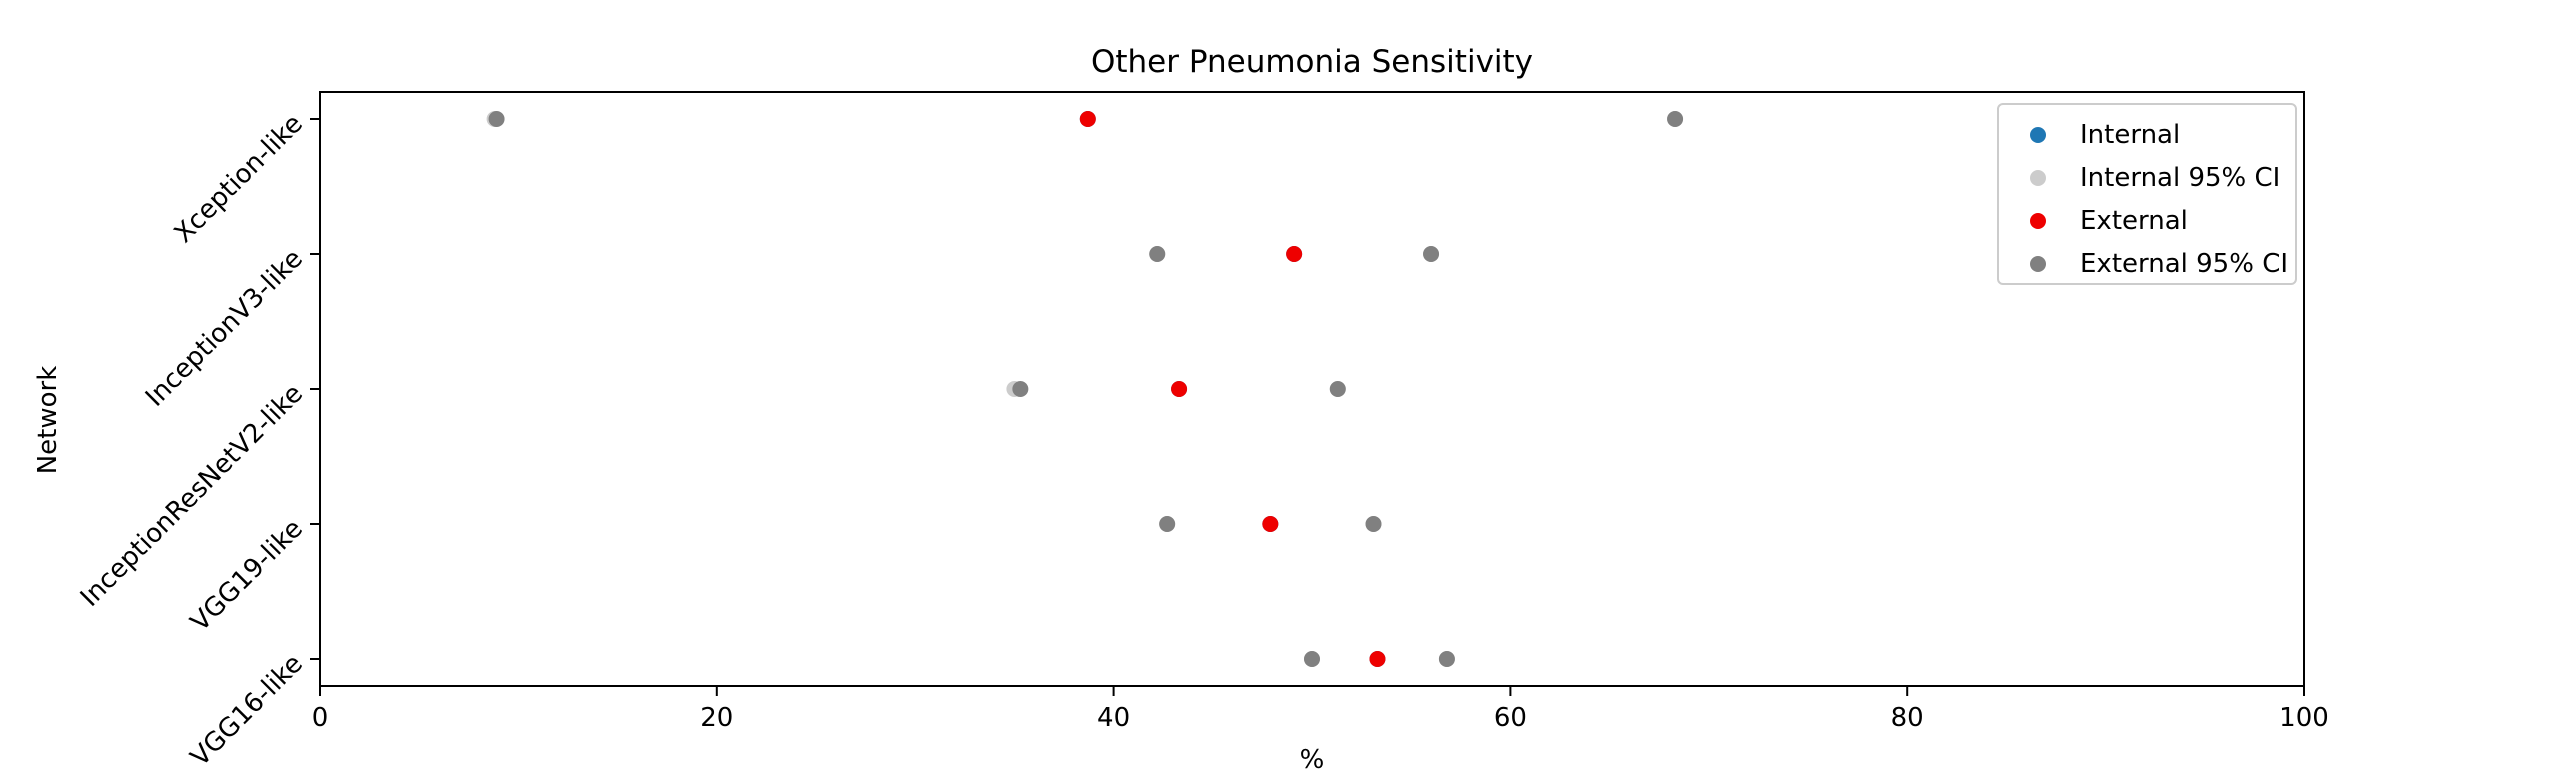 The image size is (2560, 770). What do you see at coordinates (1312, 757) in the screenshot?
I see `x-axis-label: %` at bounding box center [1312, 757].